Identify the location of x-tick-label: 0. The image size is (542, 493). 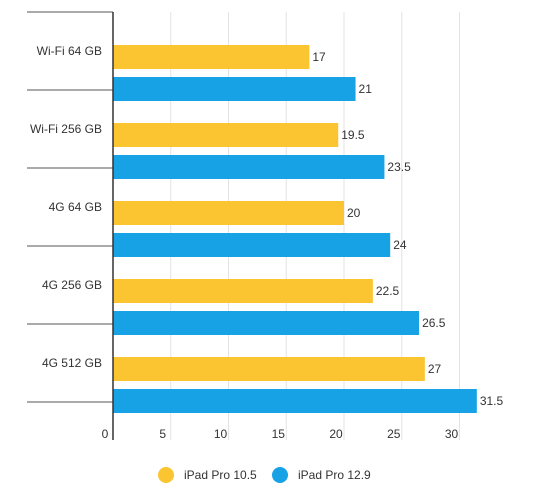
(105, 434).